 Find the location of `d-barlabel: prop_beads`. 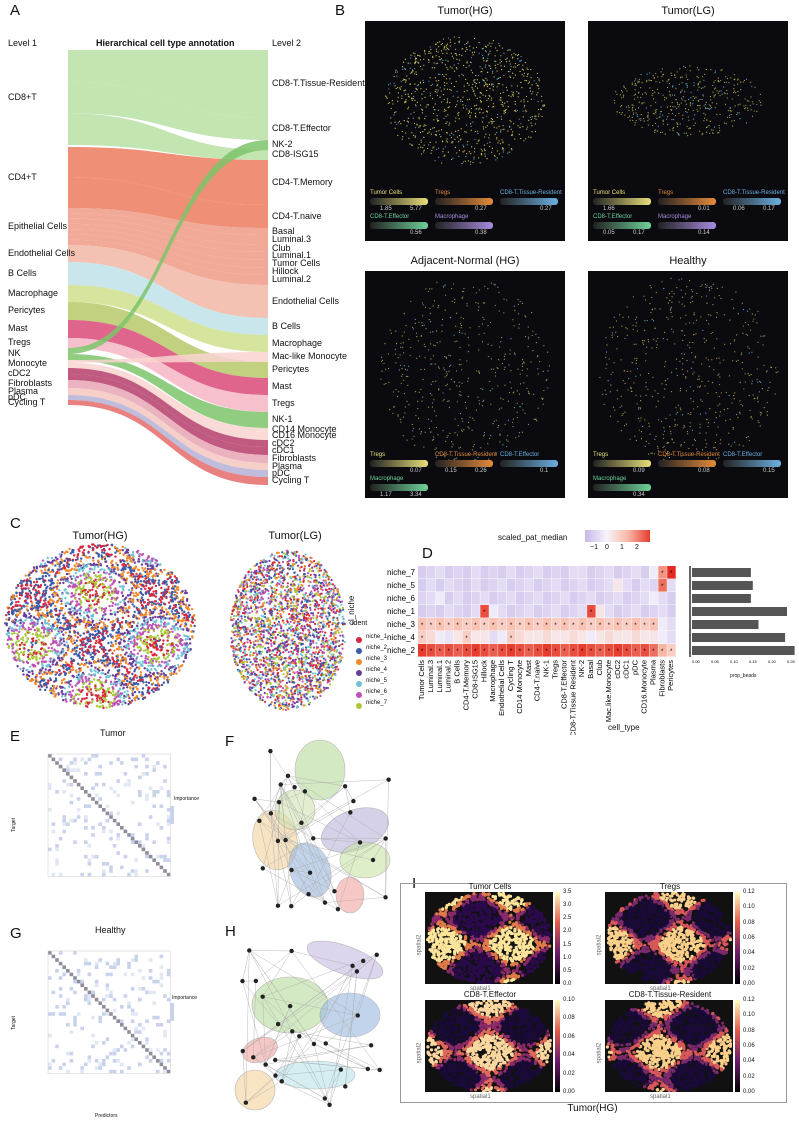

d-barlabel: prop_beads is located at coordinates (743, 676).